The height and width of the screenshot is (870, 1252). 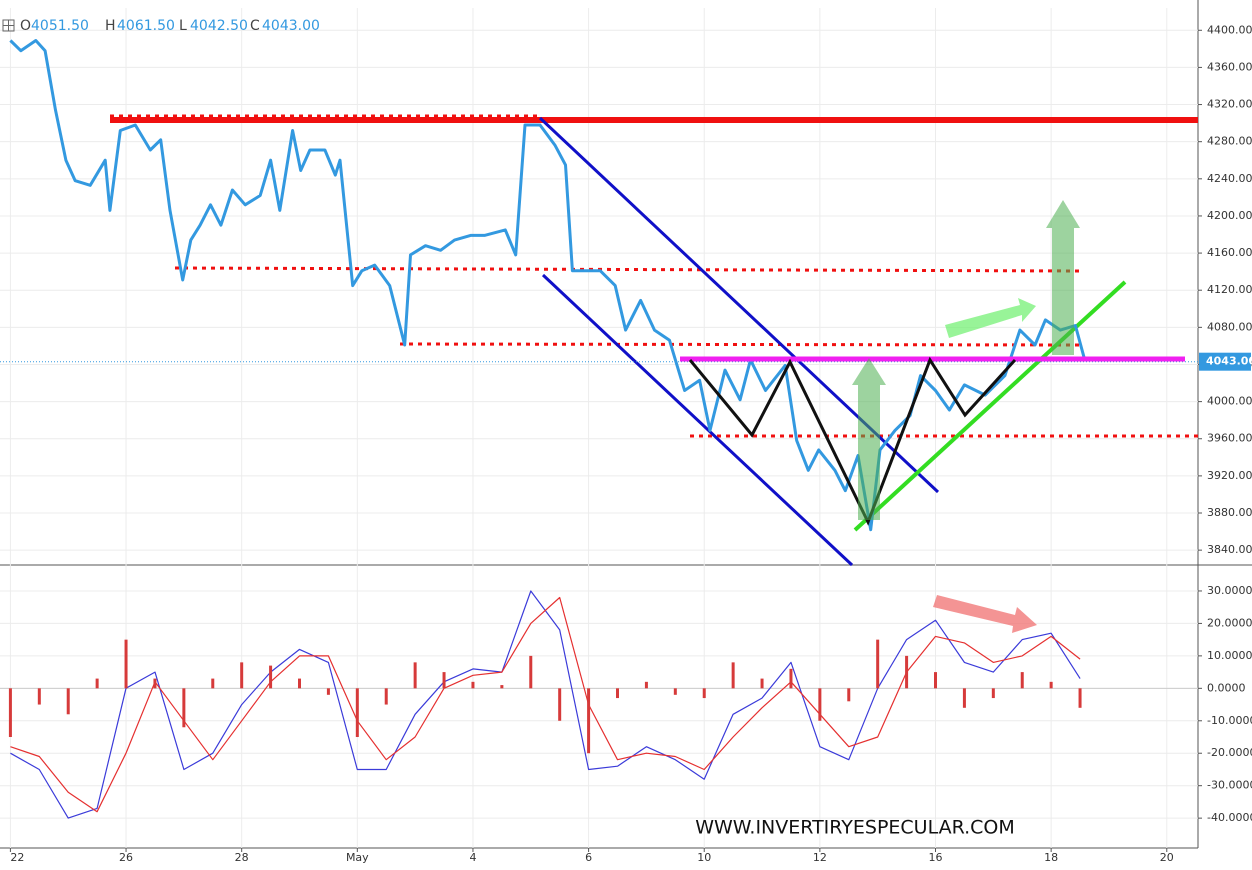 I want to click on y-tick-label: -20.0000, so click(x=1229, y=752).